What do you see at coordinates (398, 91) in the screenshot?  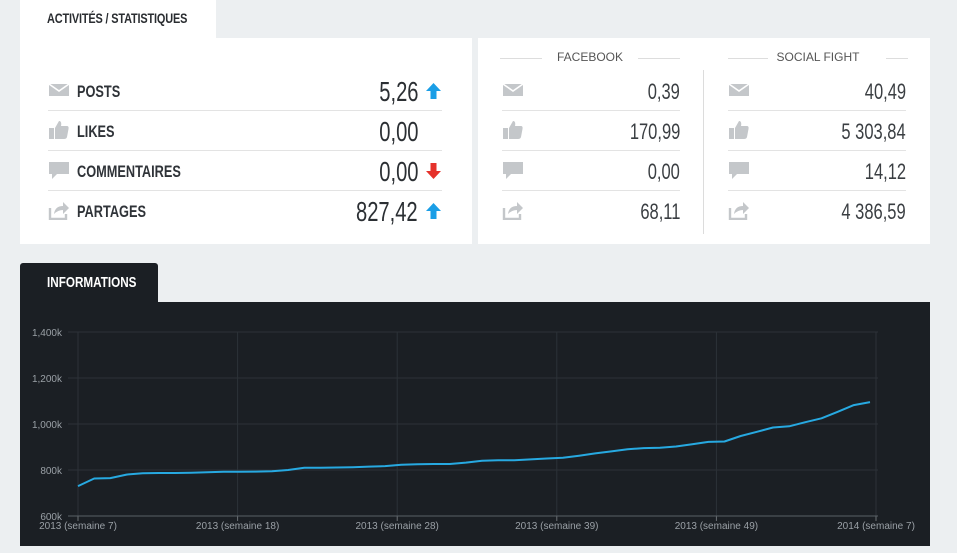 I see `stat-value-posts: 5,26` at bounding box center [398, 91].